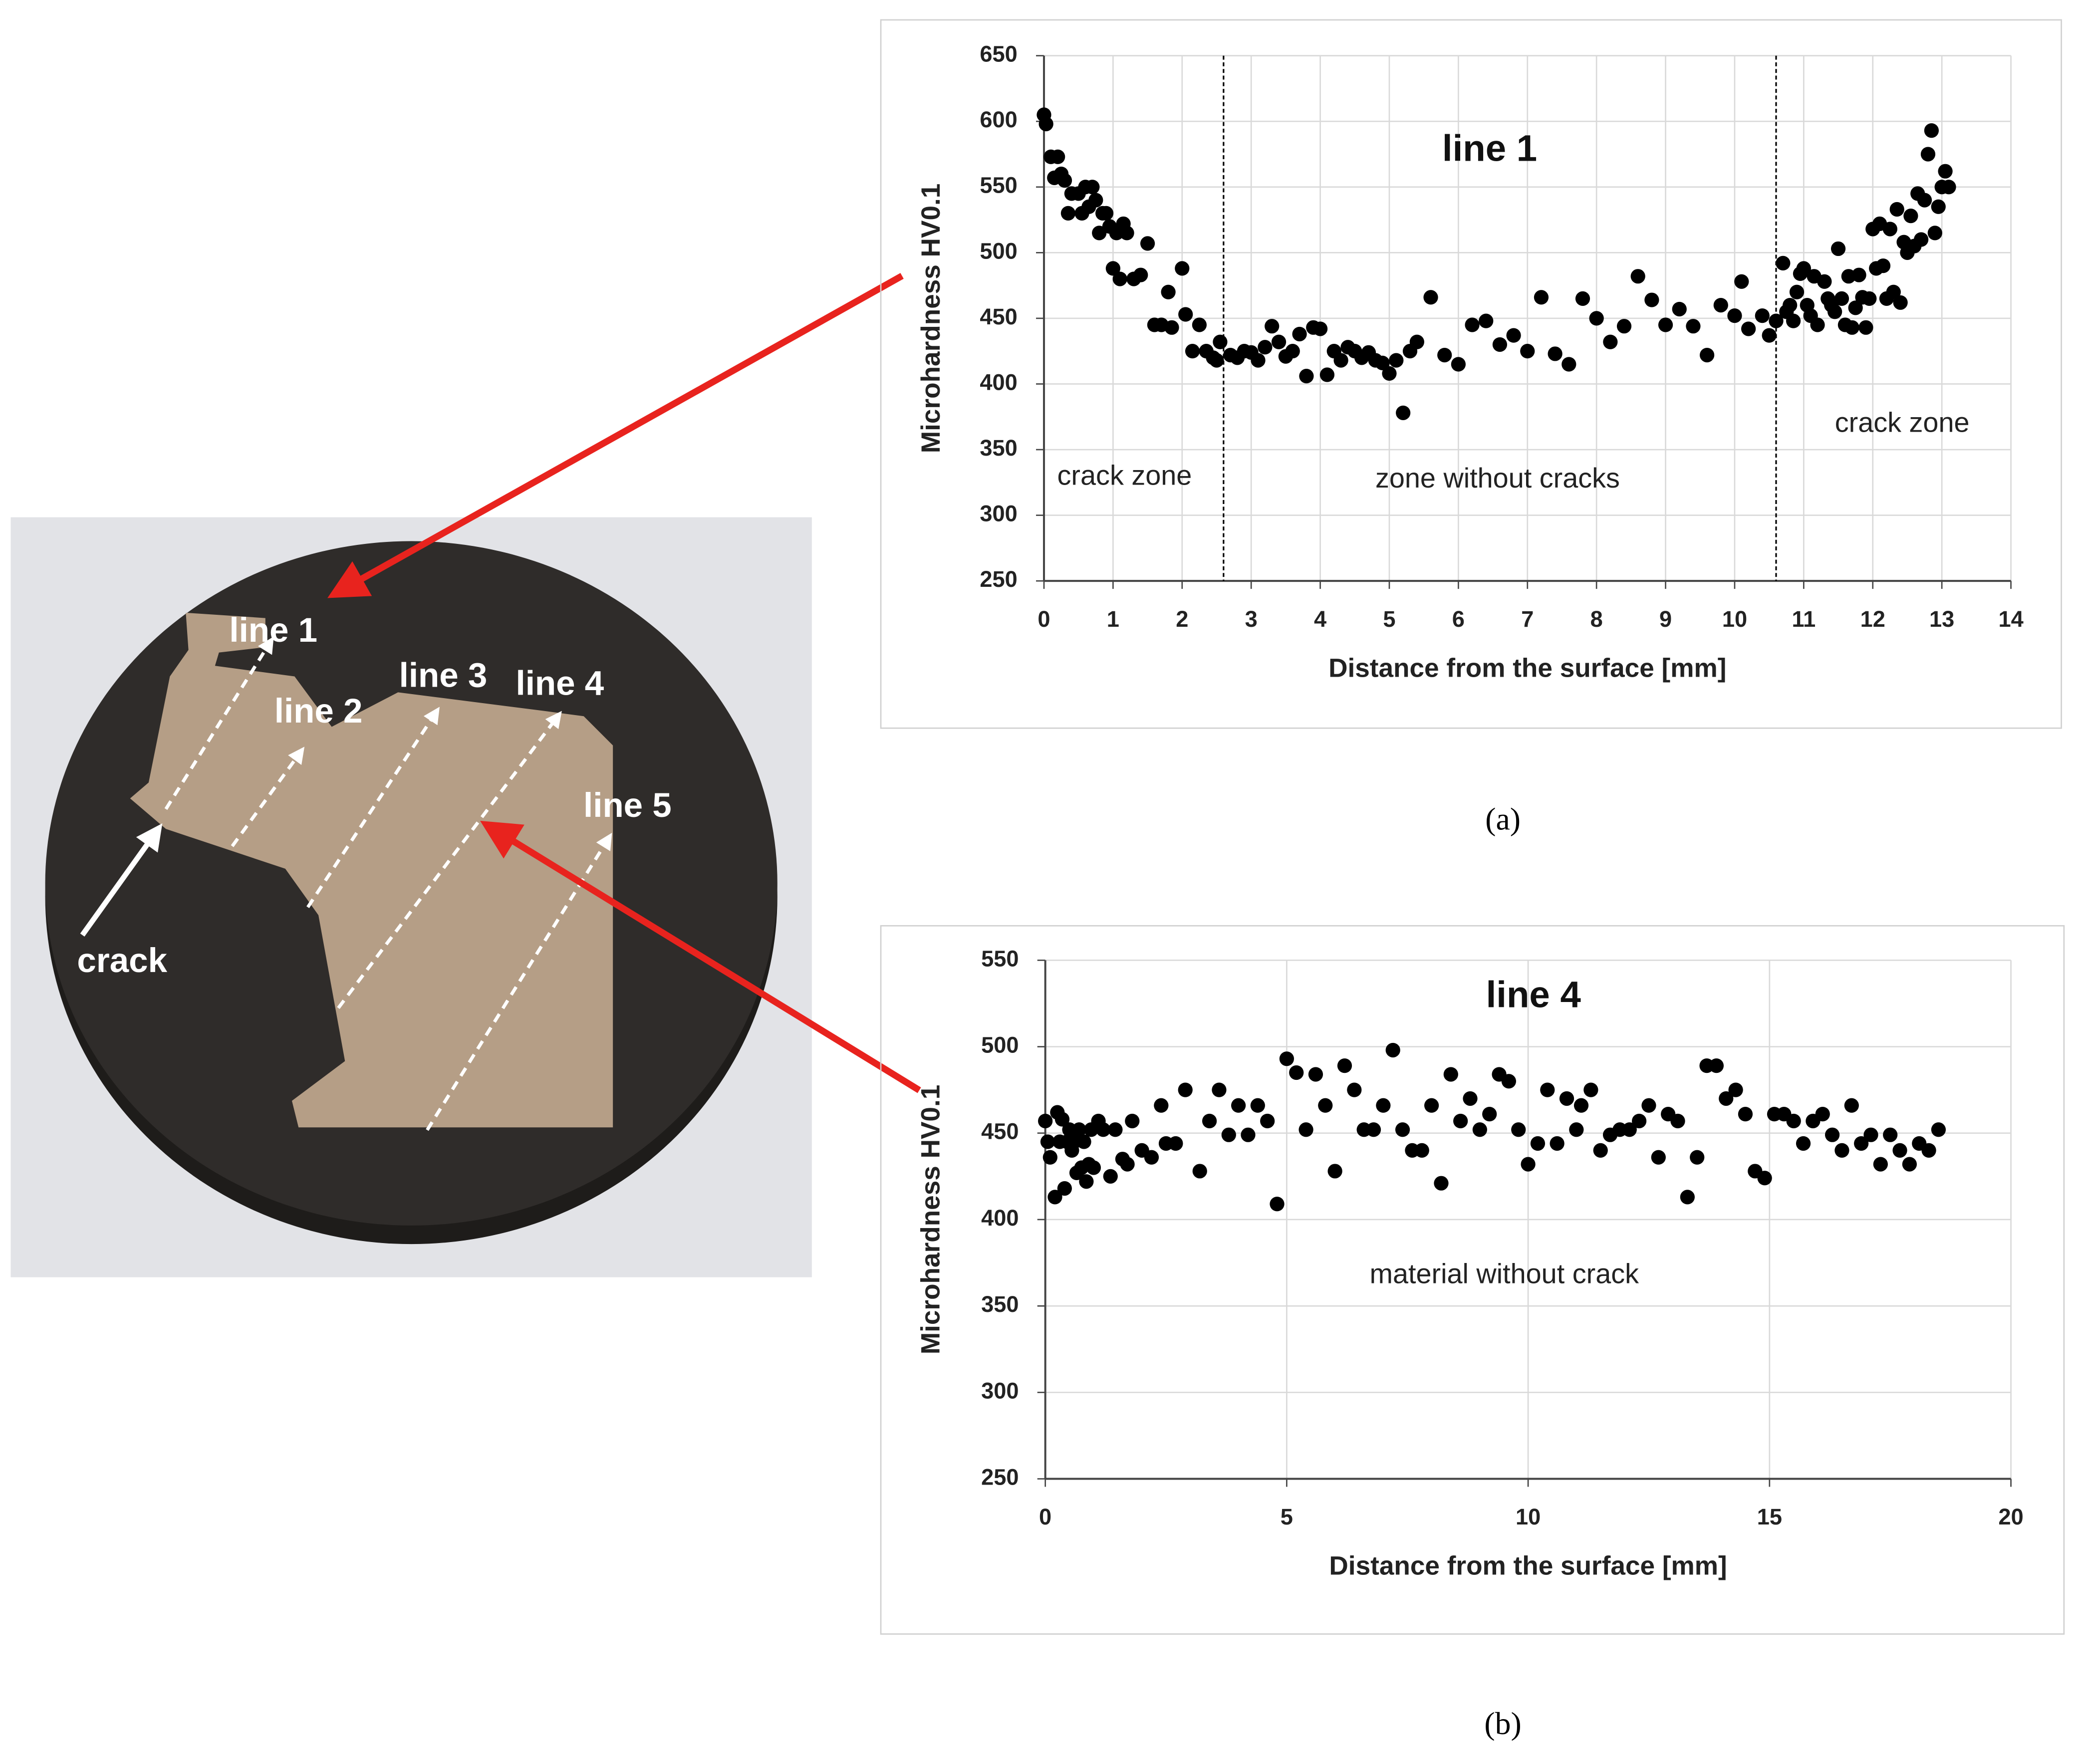 The width and height of the screenshot is (2080, 1764). Describe the element at coordinates (1527, 619) in the screenshot. I see `x-tick-label: 7` at that location.